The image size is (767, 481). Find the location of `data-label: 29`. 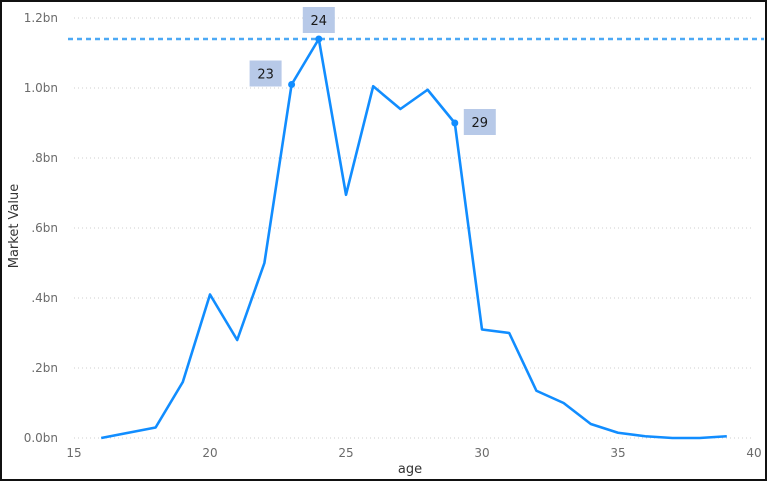

data-label: 29 is located at coordinates (479, 122).